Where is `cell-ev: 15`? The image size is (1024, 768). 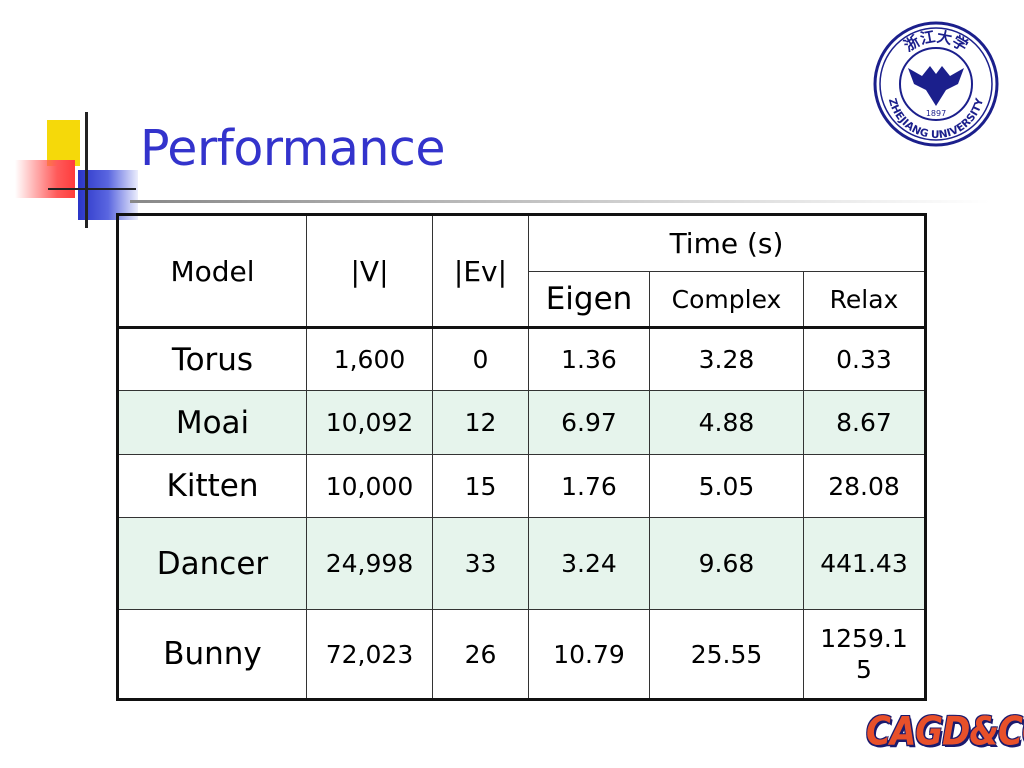 cell-ev: 15 is located at coordinates (480, 486).